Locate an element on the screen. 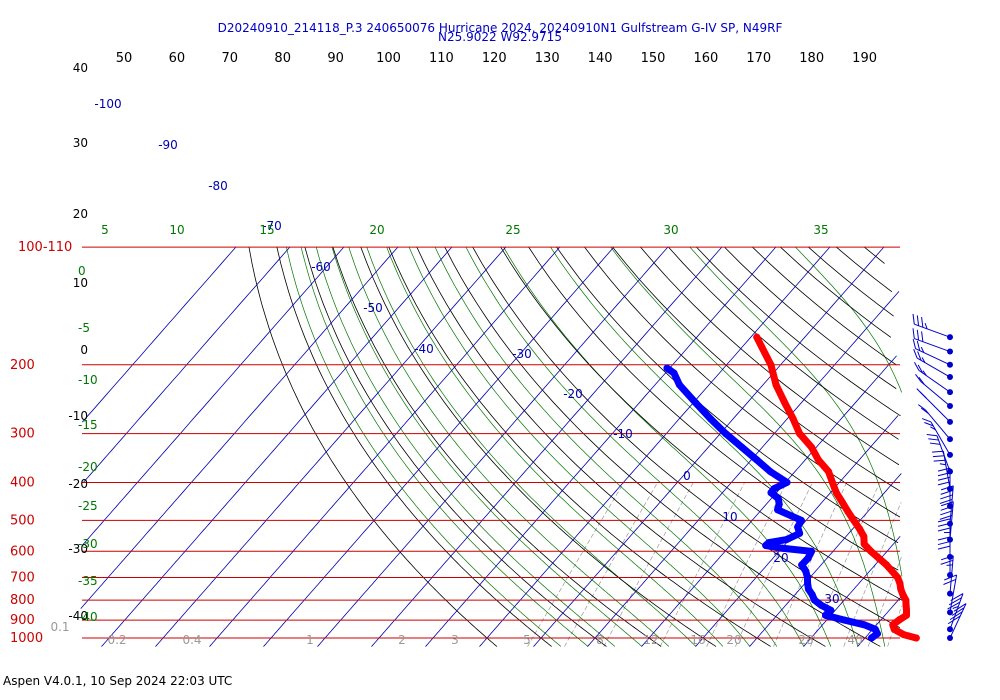 The image size is (1000, 700). footer-text: Aspen V4.0.1, 10 Sep 2024 22:03 UTC is located at coordinates (118, 681).